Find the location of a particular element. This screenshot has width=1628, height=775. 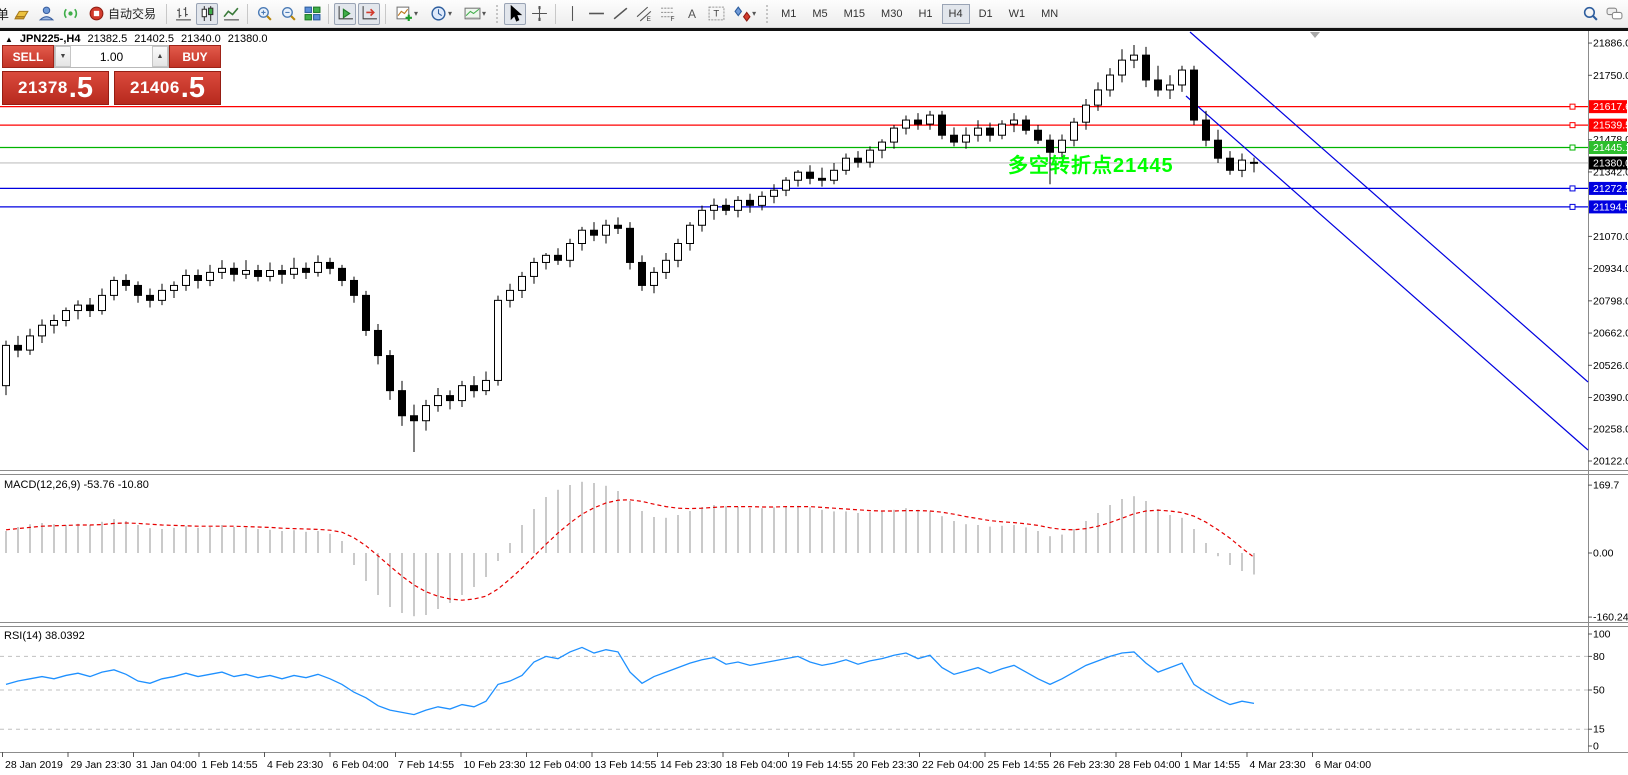

periods-button: ▾ is located at coordinates (441, 14).